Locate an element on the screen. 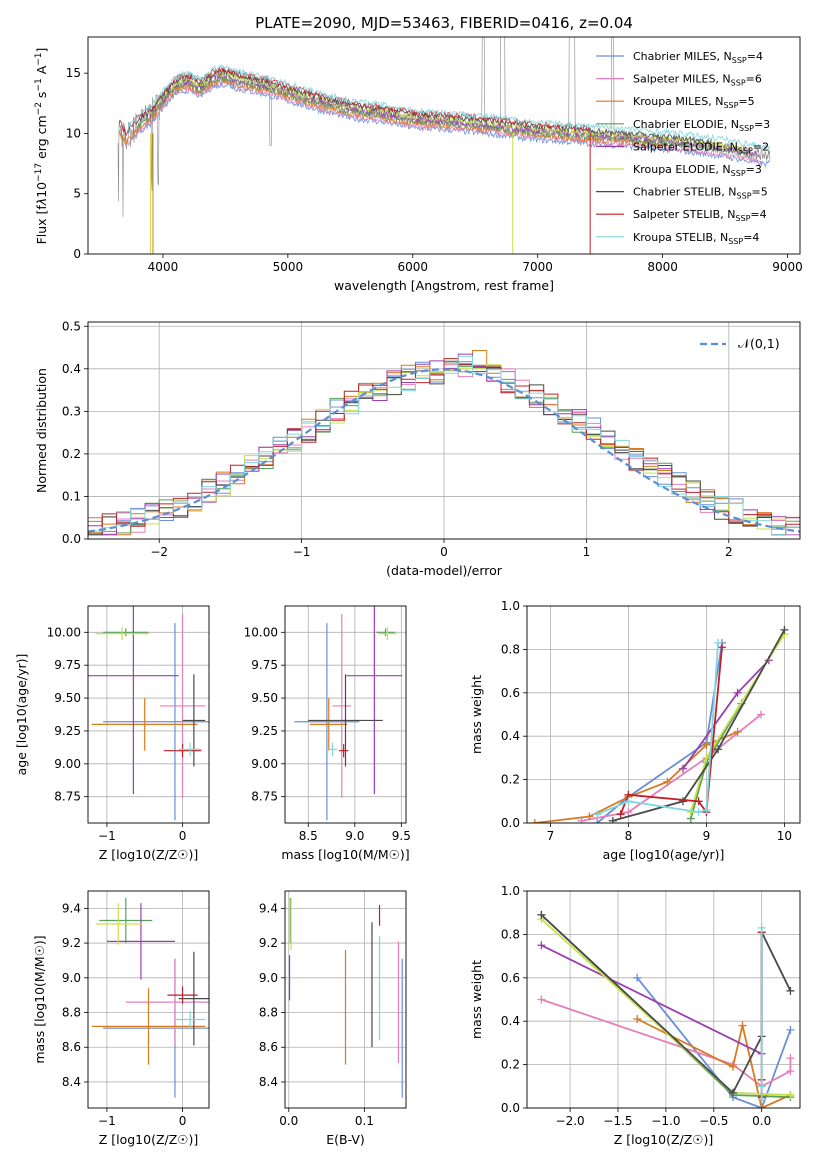  normal-reference-curve is located at coordinates (444, 450).